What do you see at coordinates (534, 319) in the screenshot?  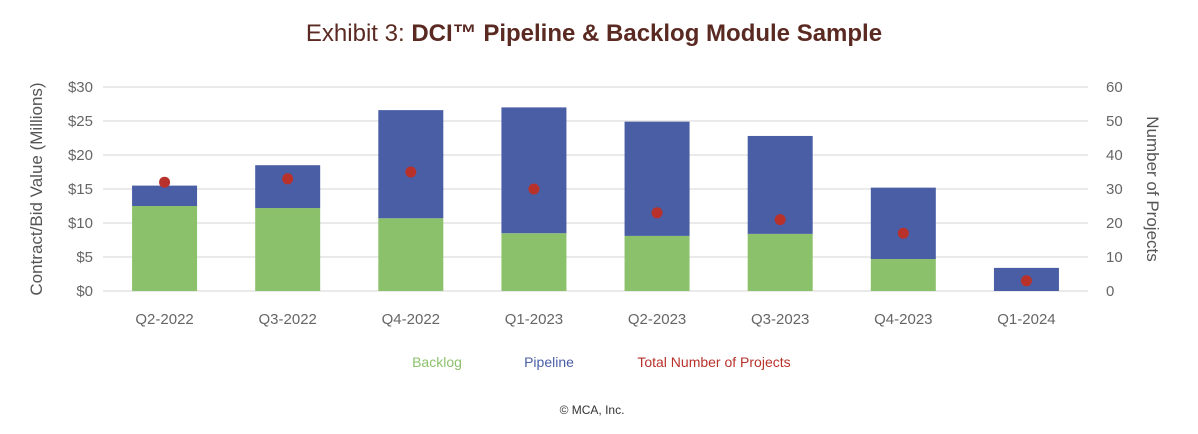 I see `x-tick-label: Q1-2023` at bounding box center [534, 319].